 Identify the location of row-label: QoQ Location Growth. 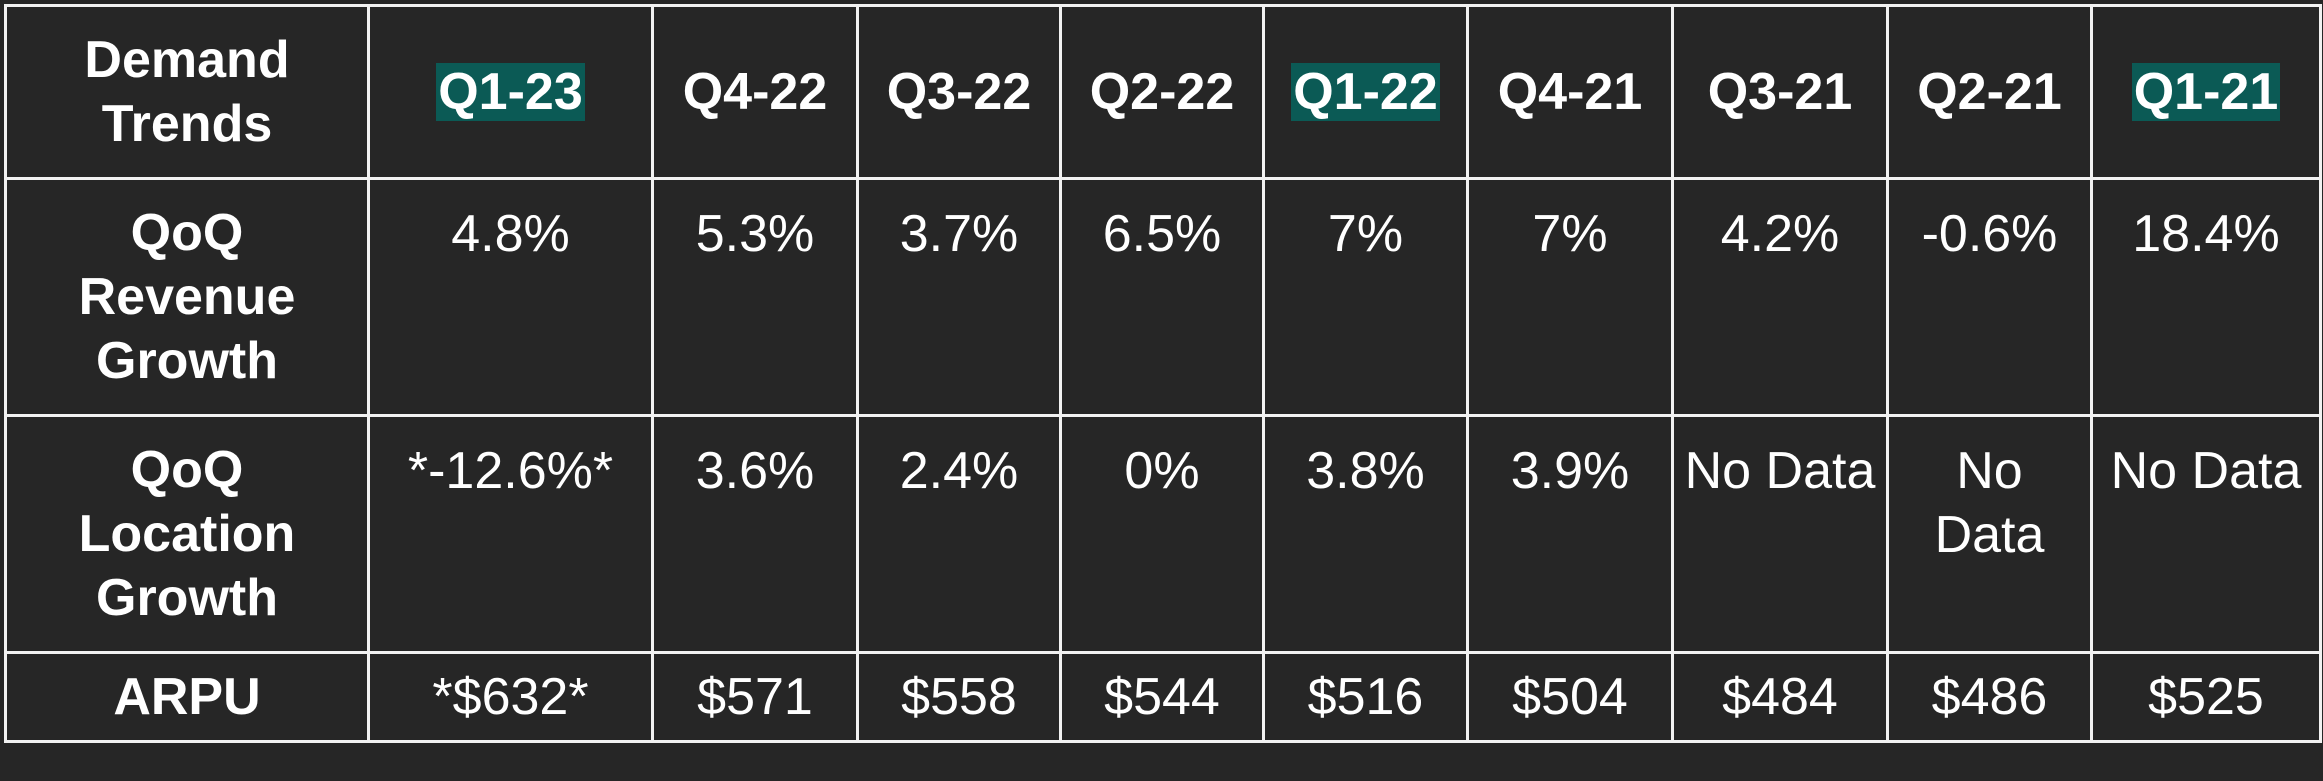
(187, 534).